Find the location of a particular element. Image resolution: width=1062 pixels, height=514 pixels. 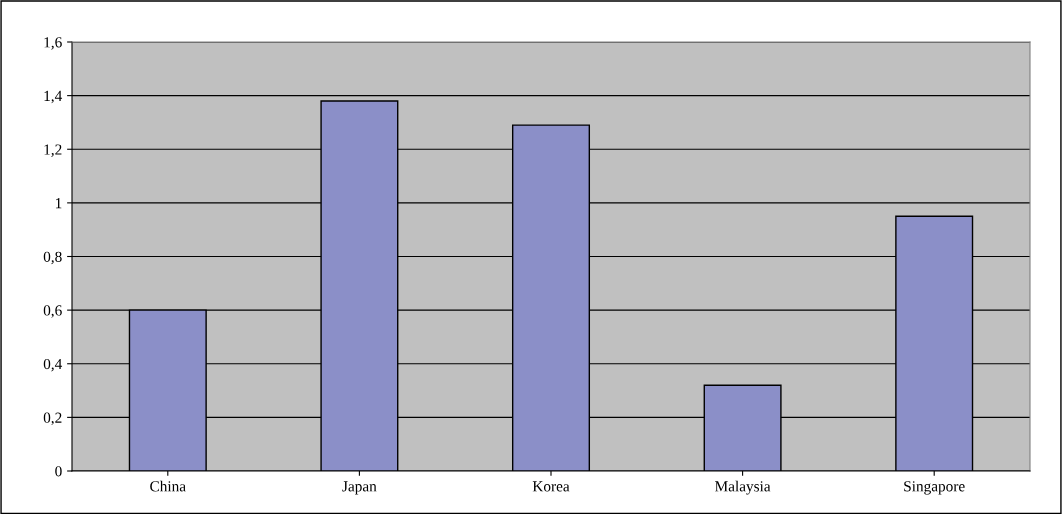

y-tick-label: 0,8 is located at coordinates (52, 258).